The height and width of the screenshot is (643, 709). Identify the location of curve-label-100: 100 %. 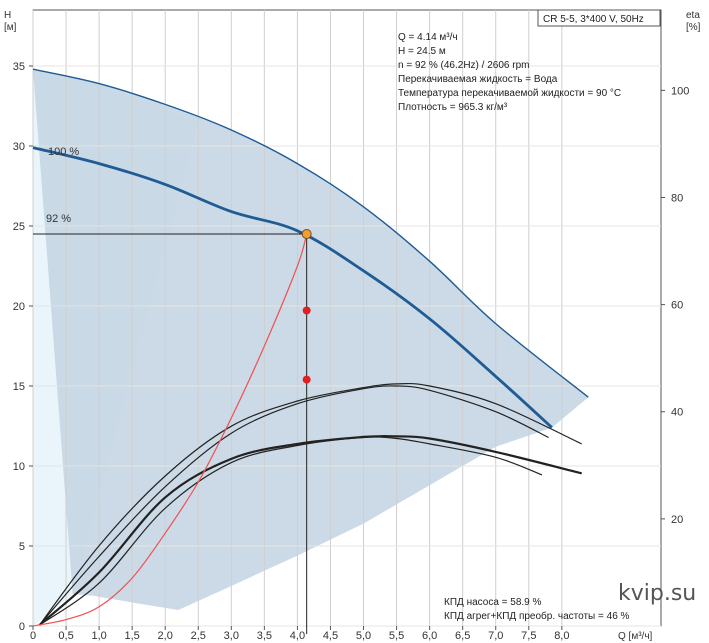
(63, 152).